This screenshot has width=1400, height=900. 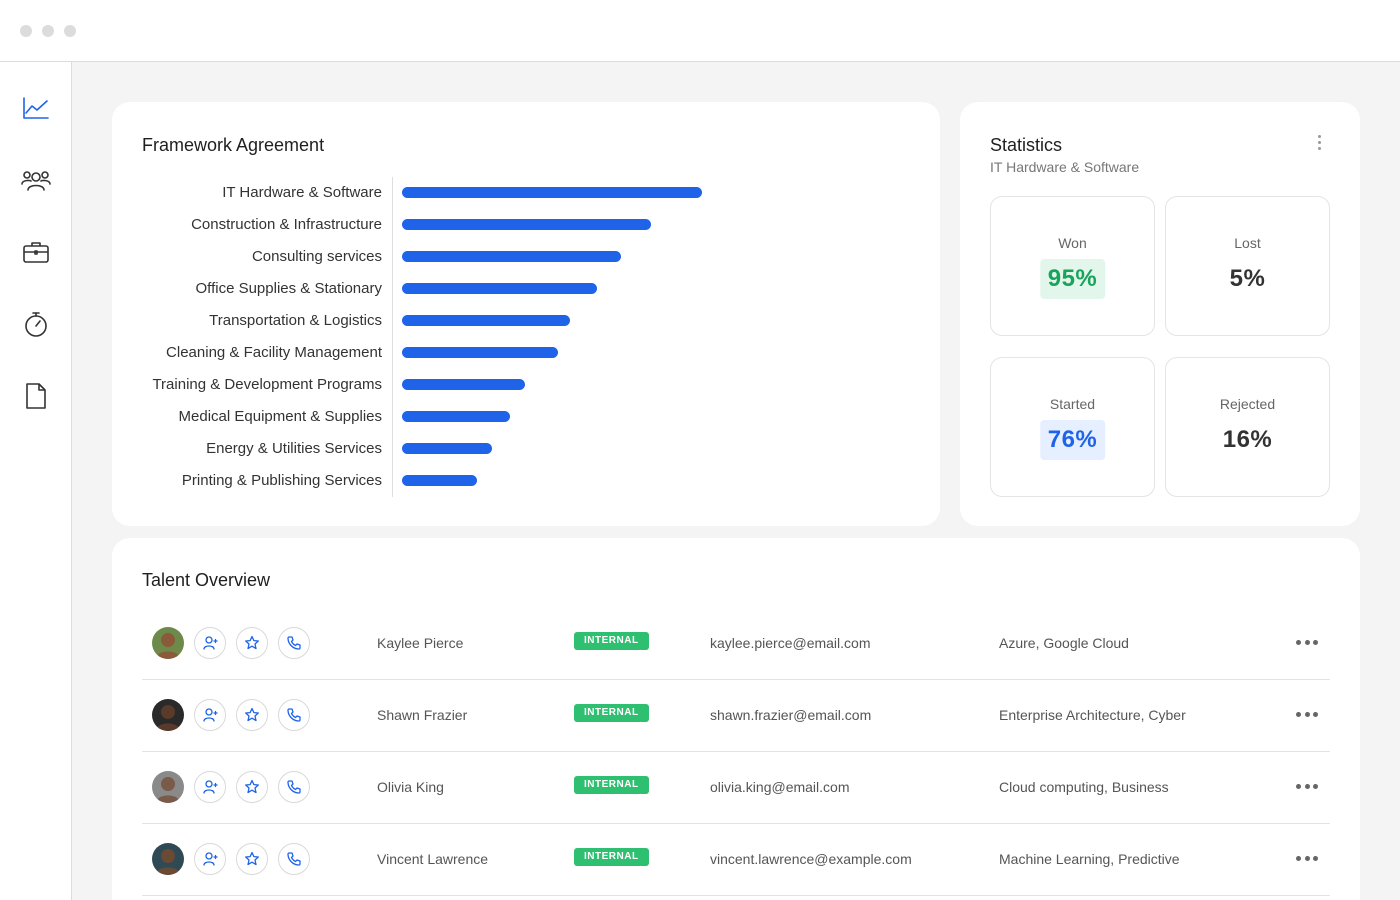 I want to click on statistics-title: Statistics, so click(x=1026, y=145).